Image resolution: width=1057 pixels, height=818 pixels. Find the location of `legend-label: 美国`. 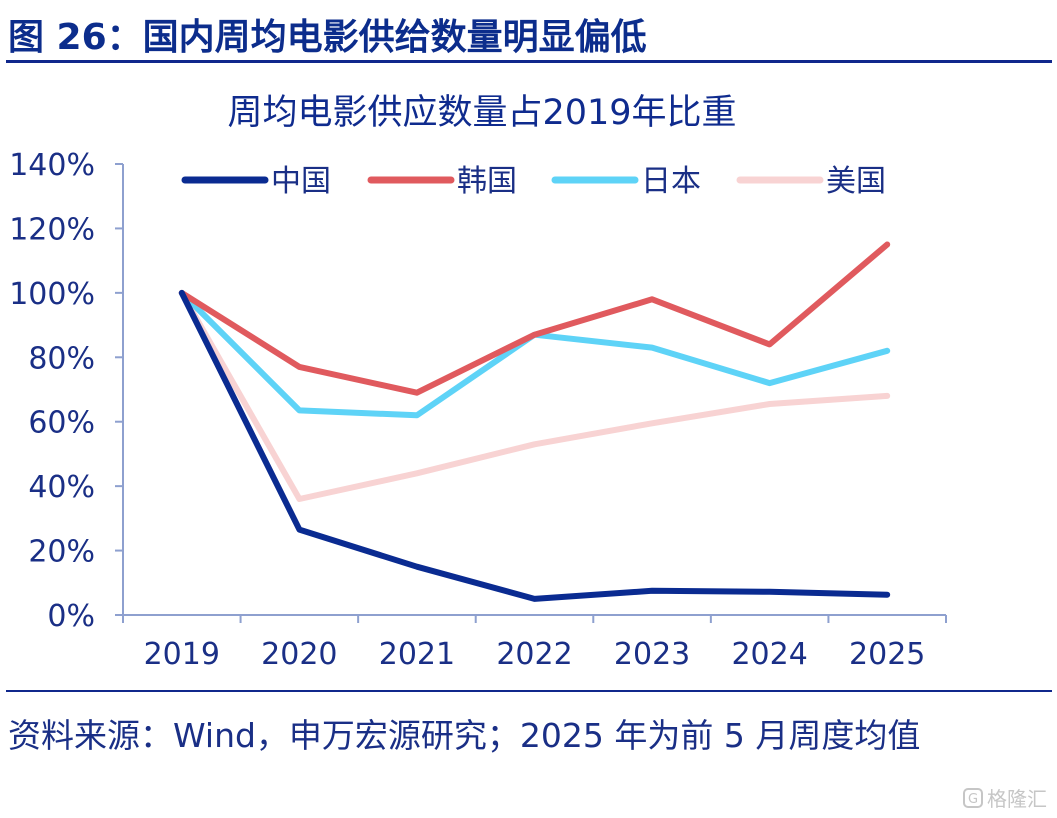

legend-label: 美国 is located at coordinates (856, 181).